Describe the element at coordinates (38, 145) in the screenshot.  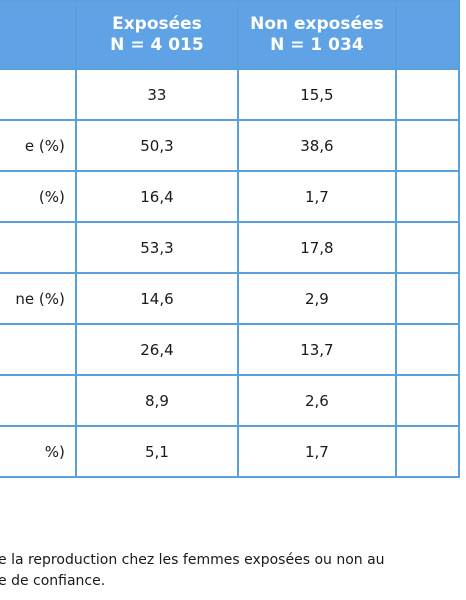
I see `row-label: e (%)` at that location.